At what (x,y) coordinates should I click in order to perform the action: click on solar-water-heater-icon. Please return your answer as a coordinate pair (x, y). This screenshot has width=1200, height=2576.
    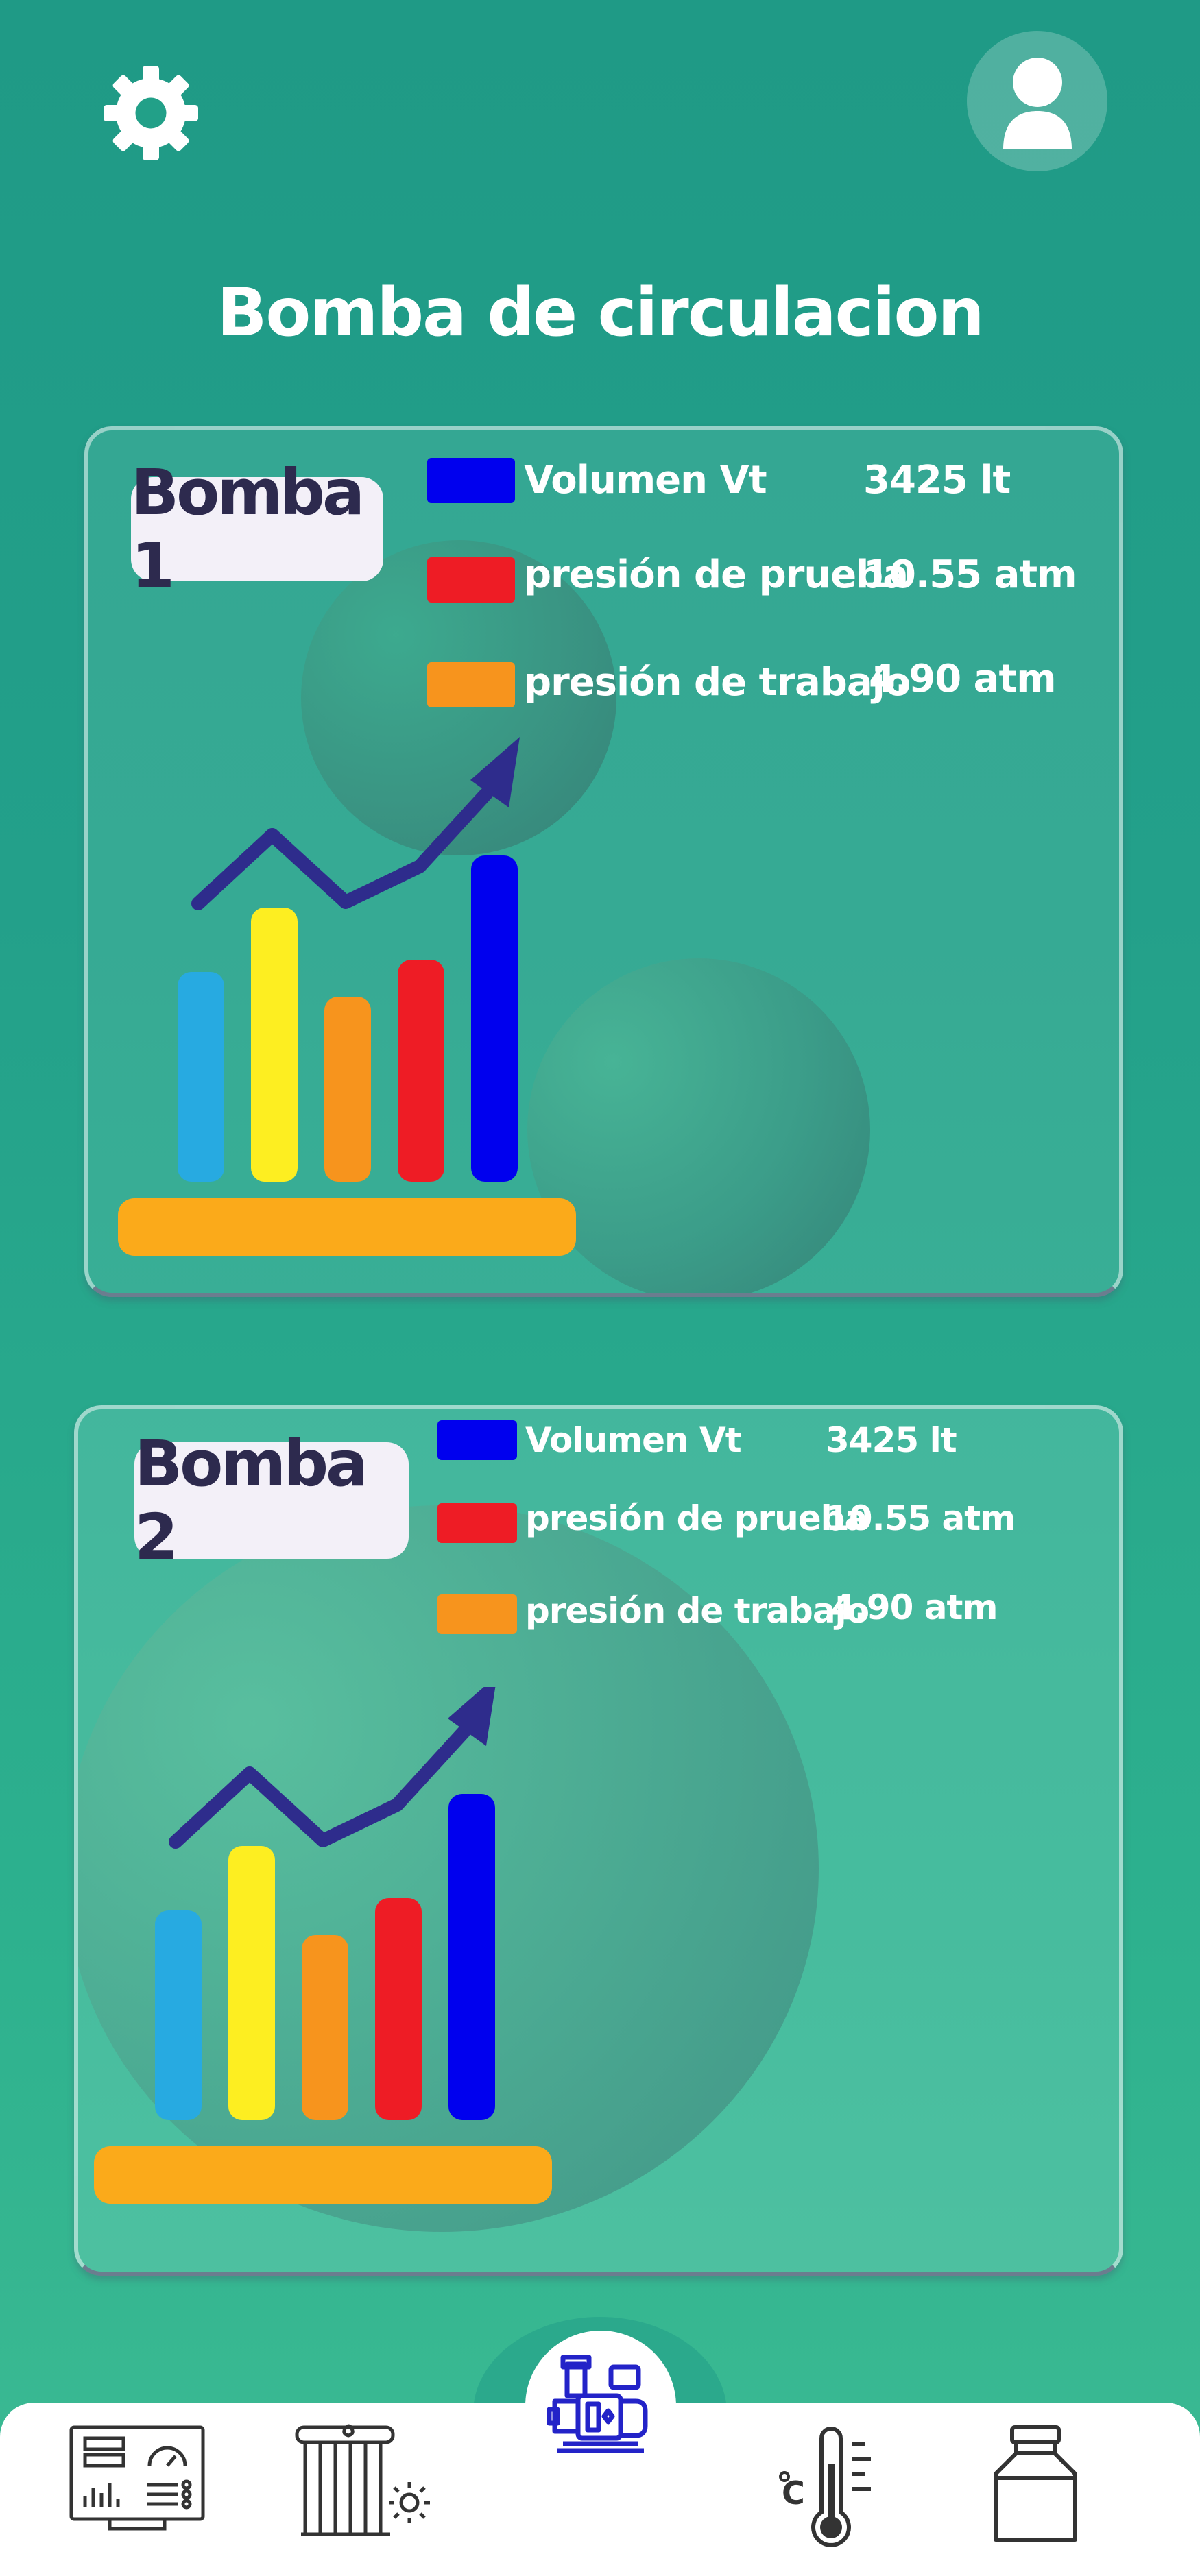
    Looking at the image, I should click on (362, 2480).